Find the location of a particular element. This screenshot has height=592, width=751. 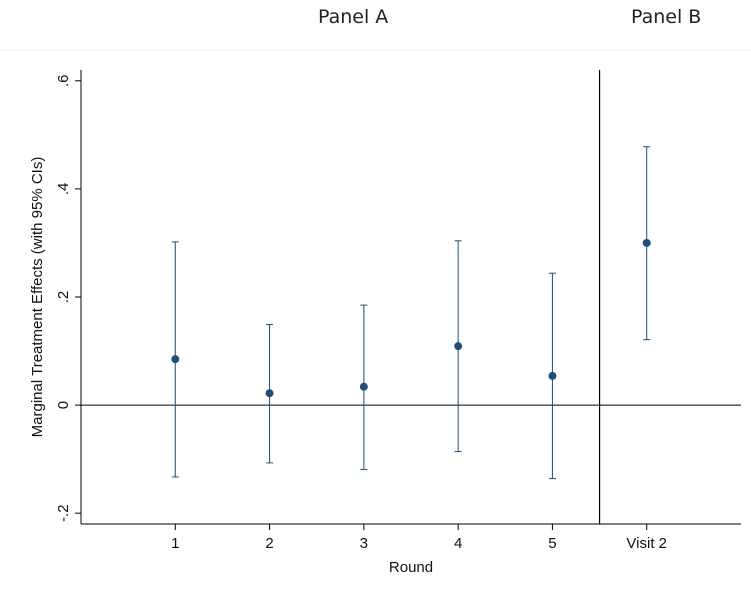

x-tick-label: 3 is located at coordinates (364, 543).